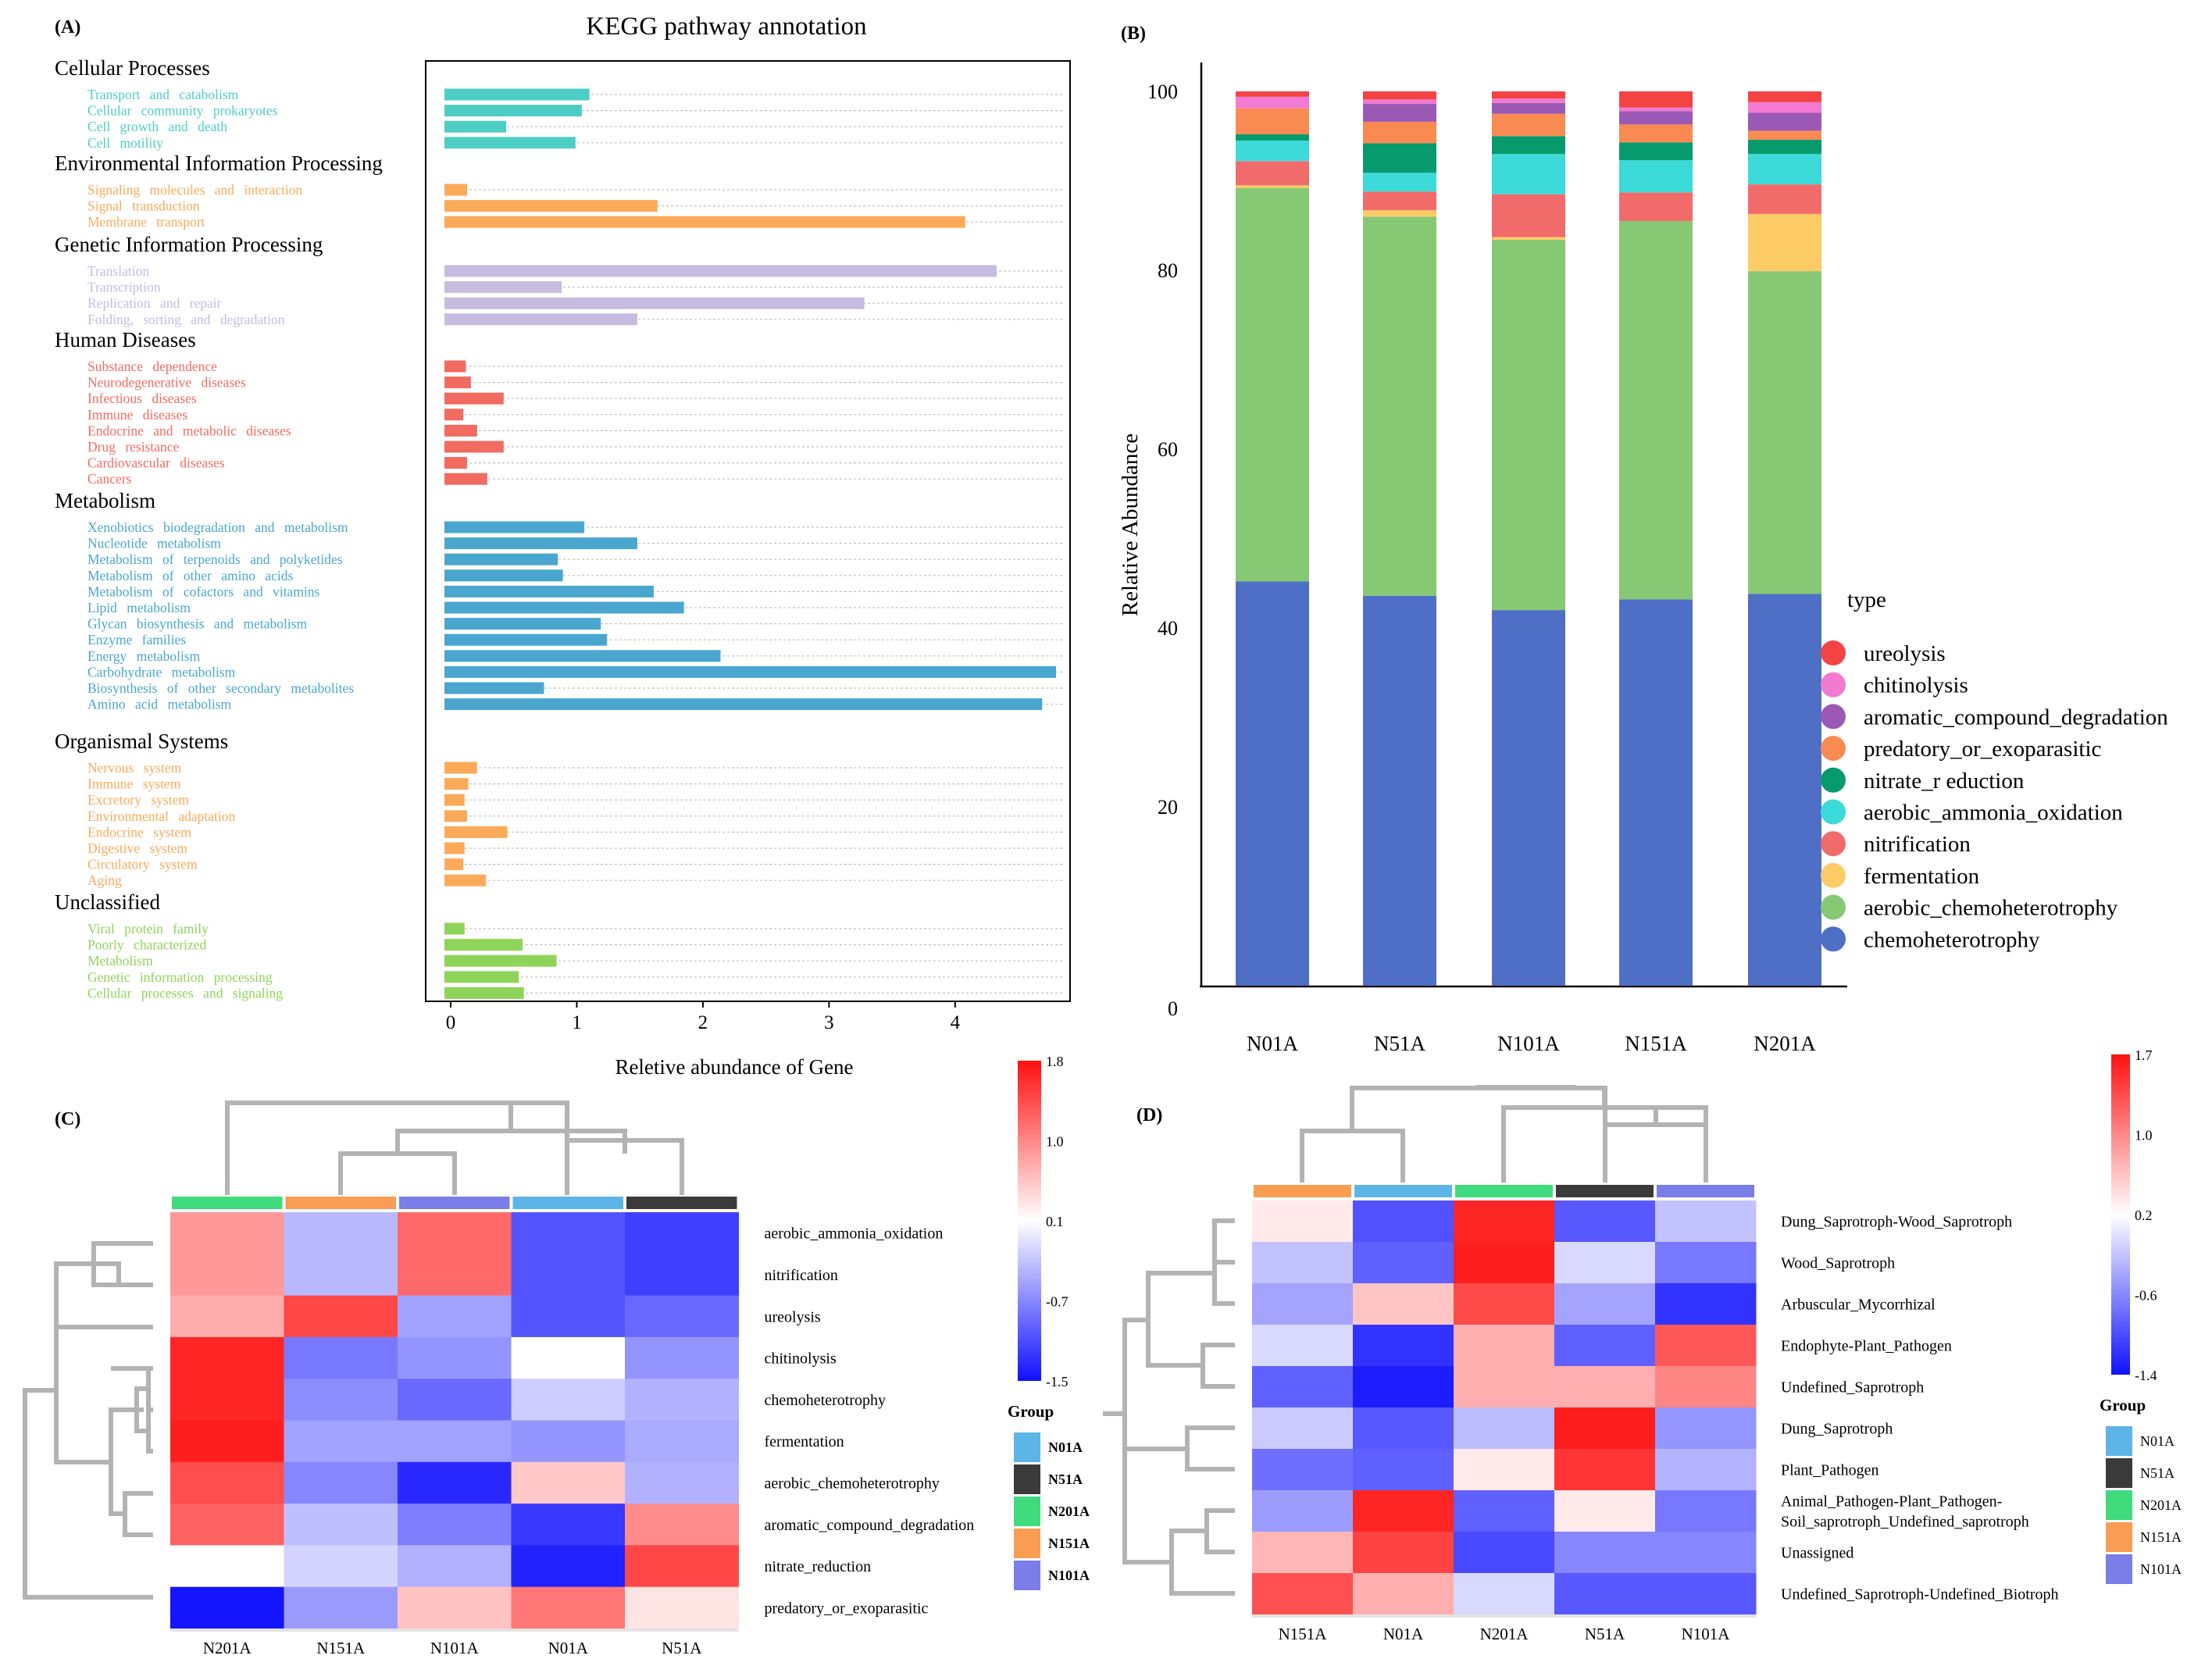 Image resolution: width=2212 pixels, height=1666 pixels. I want to click on bar-digestive-system, so click(454, 848).